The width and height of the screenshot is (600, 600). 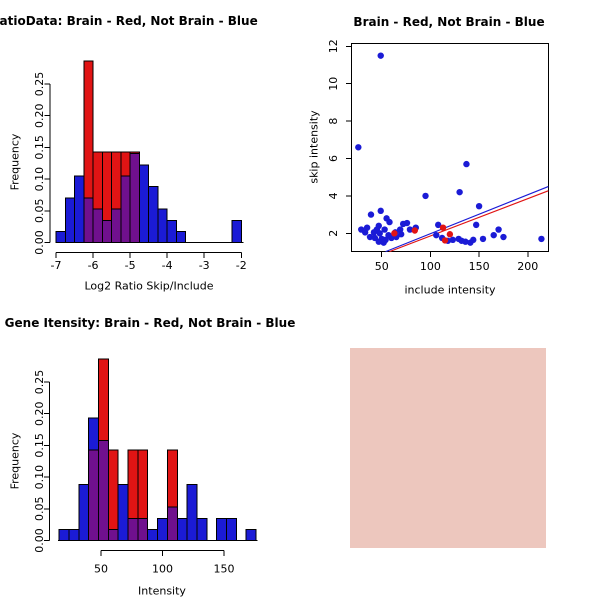 What do you see at coordinates (449, 22) in the screenshot?
I see `scatter-title: Brain - Red, Not Brain - Blue` at bounding box center [449, 22].